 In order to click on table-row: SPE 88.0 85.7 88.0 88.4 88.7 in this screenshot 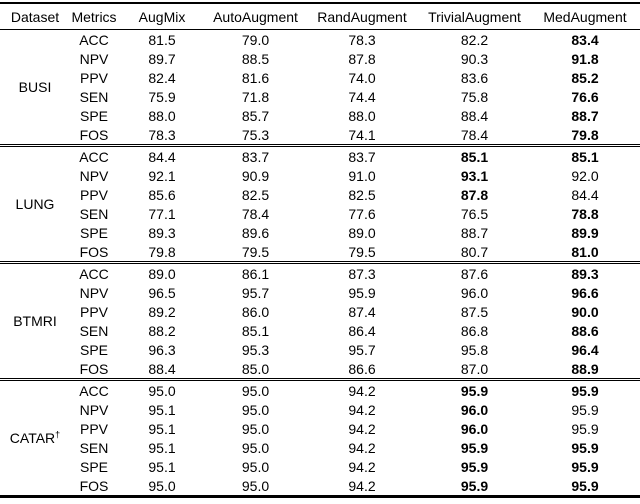, I will do `click(320, 115)`.